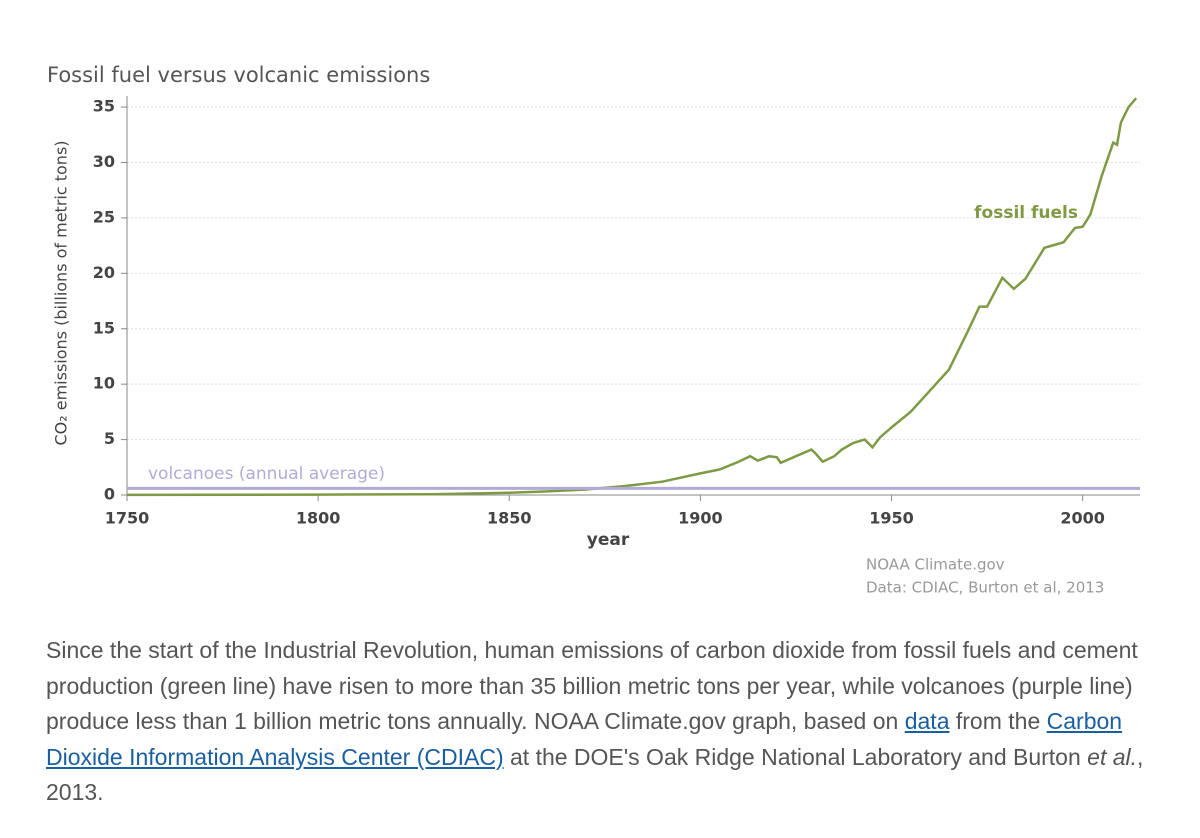 The height and width of the screenshot is (838, 1200). What do you see at coordinates (109, 438) in the screenshot?
I see `y-tick-label: 5` at bounding box center [109, 438].